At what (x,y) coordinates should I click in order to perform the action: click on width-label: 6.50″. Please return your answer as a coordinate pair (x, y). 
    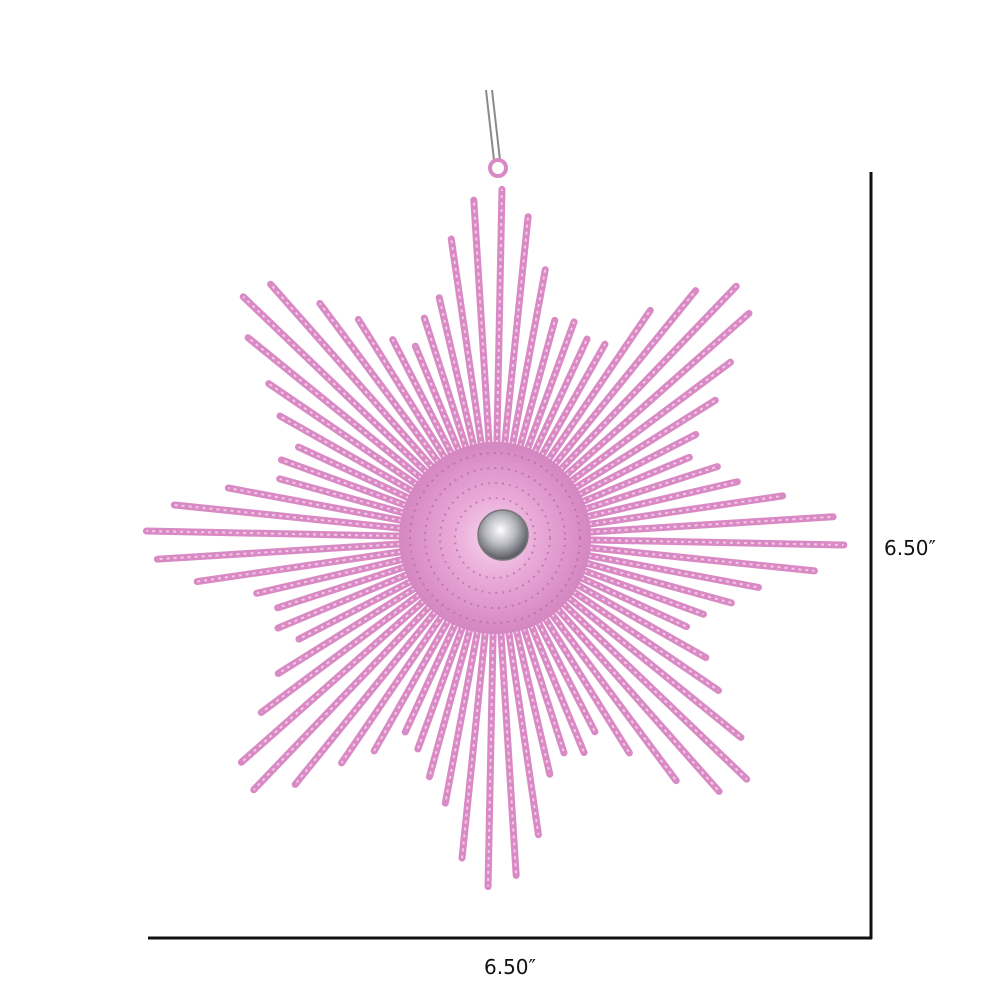
    Looking at the image, I should click on (510, 967).